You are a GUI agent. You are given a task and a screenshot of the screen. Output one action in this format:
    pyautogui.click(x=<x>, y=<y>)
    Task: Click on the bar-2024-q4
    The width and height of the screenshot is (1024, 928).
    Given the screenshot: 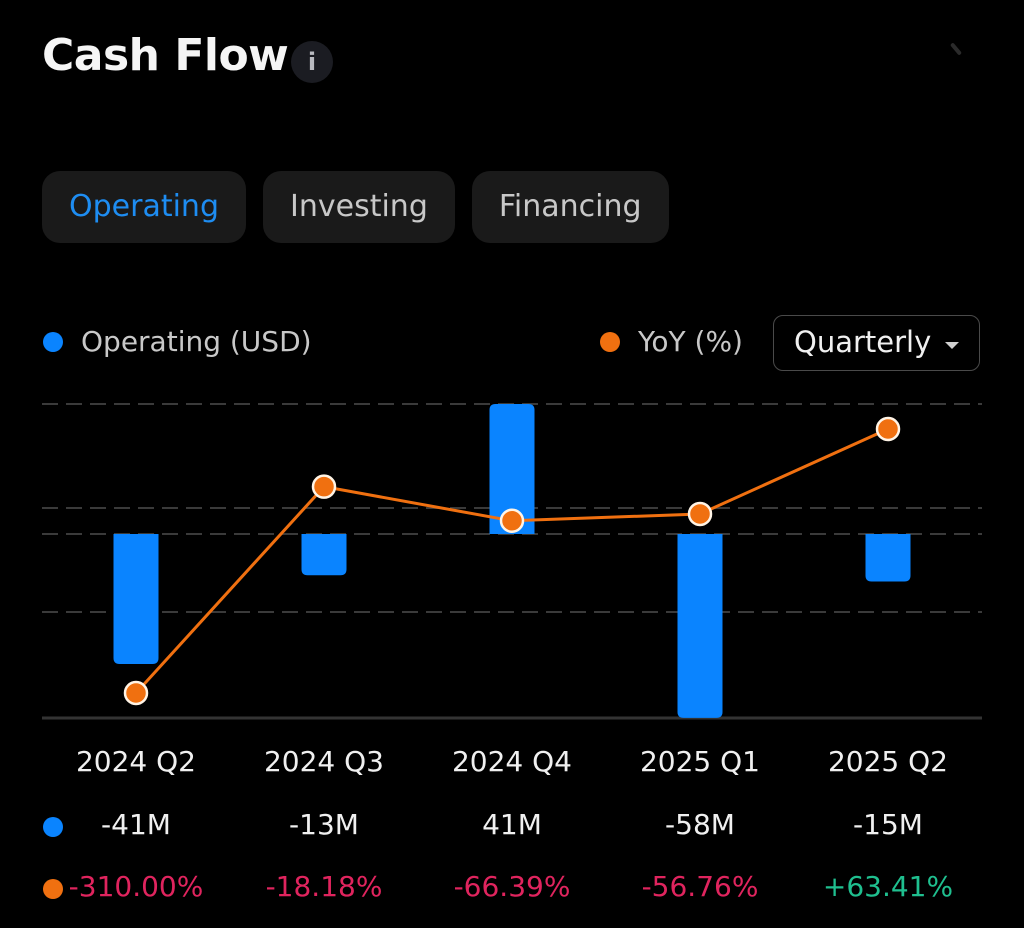 What is the action you would take?
    pyautogui.click(x=512, y=469)
    